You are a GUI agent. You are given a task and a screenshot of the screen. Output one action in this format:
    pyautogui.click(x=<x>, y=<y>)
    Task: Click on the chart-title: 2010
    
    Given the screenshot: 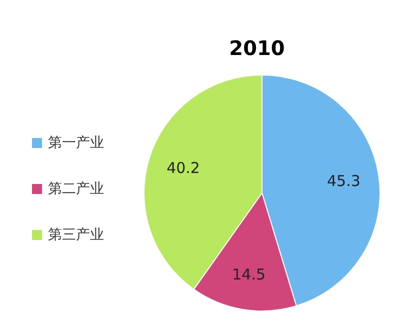 What is the action you would take?
    pyautogui.click(x=257, y=48)
    